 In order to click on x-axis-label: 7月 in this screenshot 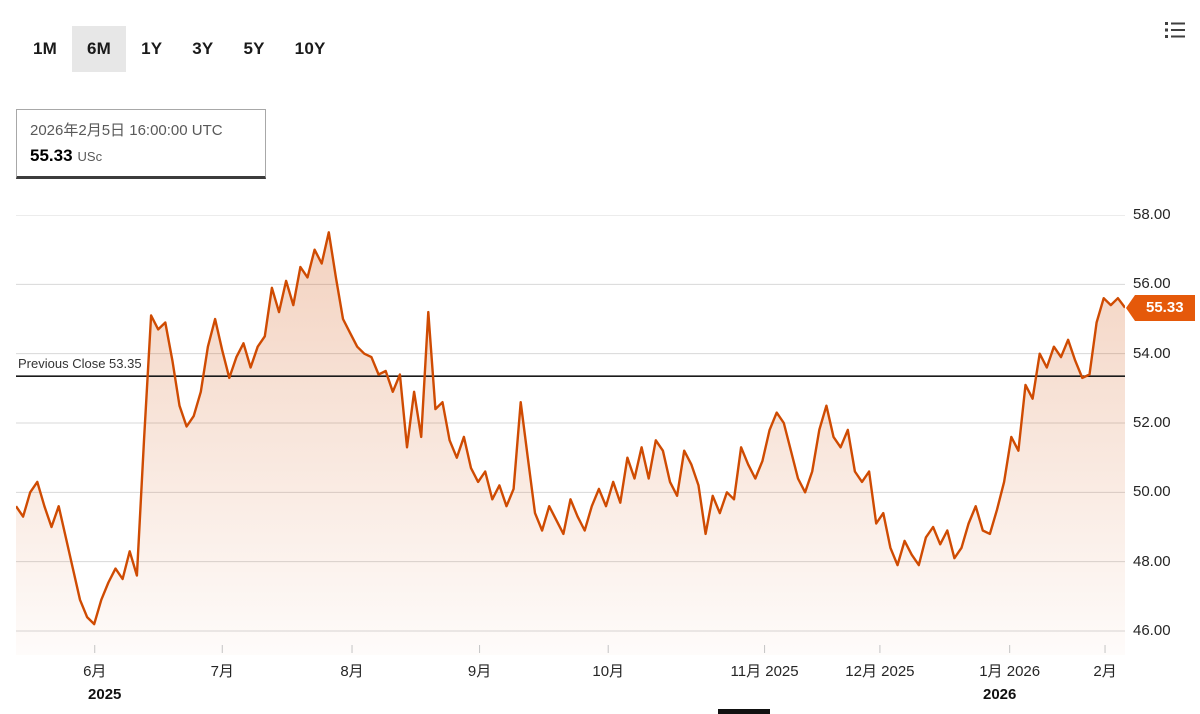, I will do `click(222, 671)`.